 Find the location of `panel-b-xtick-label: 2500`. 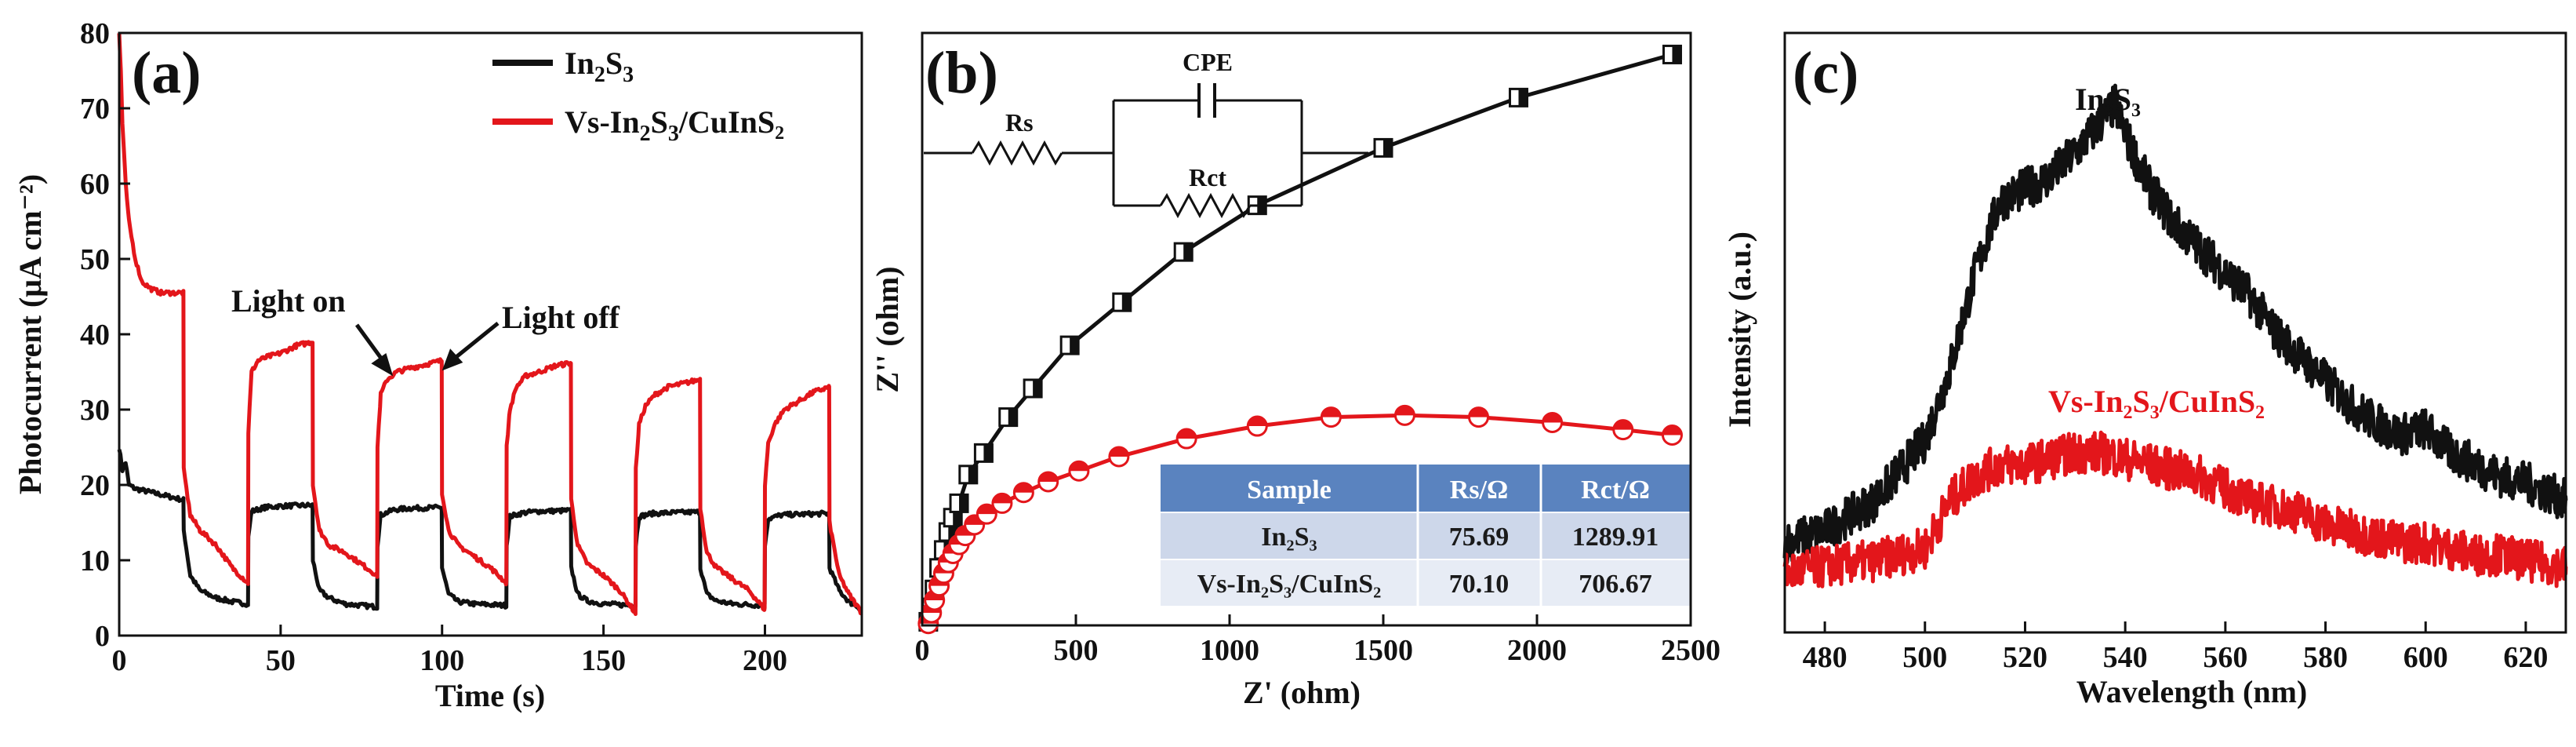

panel-b-xtick-label: 2500 is located at coordinates (1690, 650).